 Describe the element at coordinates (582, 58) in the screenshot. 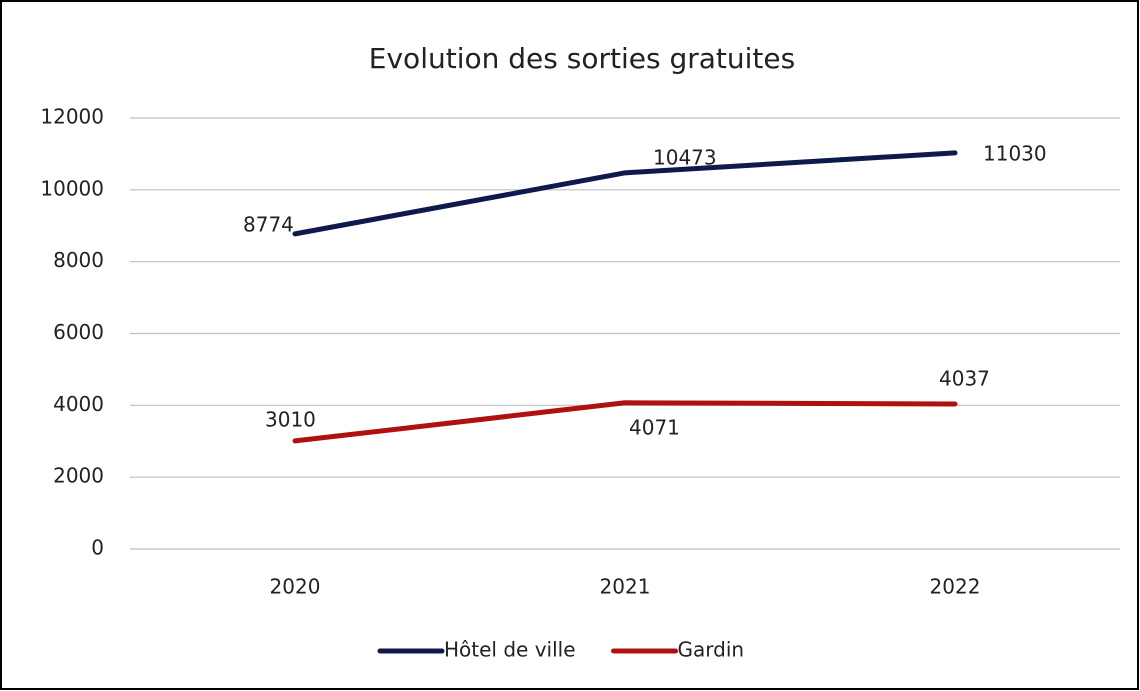

I see `chart-title: Evolution des sorties gratuites` at that location.